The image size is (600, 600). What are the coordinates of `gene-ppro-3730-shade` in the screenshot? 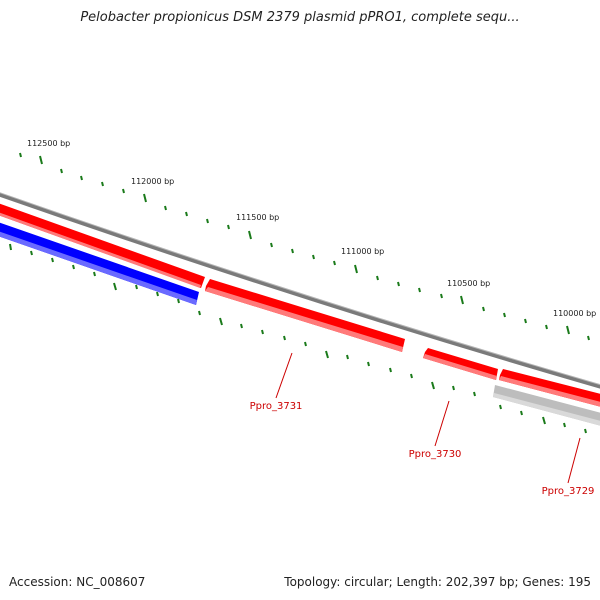 It's located at (460, 367).